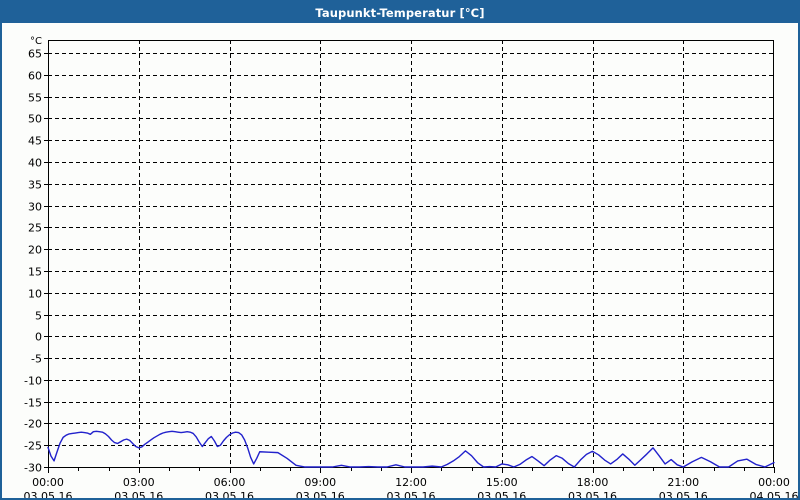  Describe the element at coordinates (36, 41) in the screenshot. I see `y-axis-unit-label: °C` at that location.